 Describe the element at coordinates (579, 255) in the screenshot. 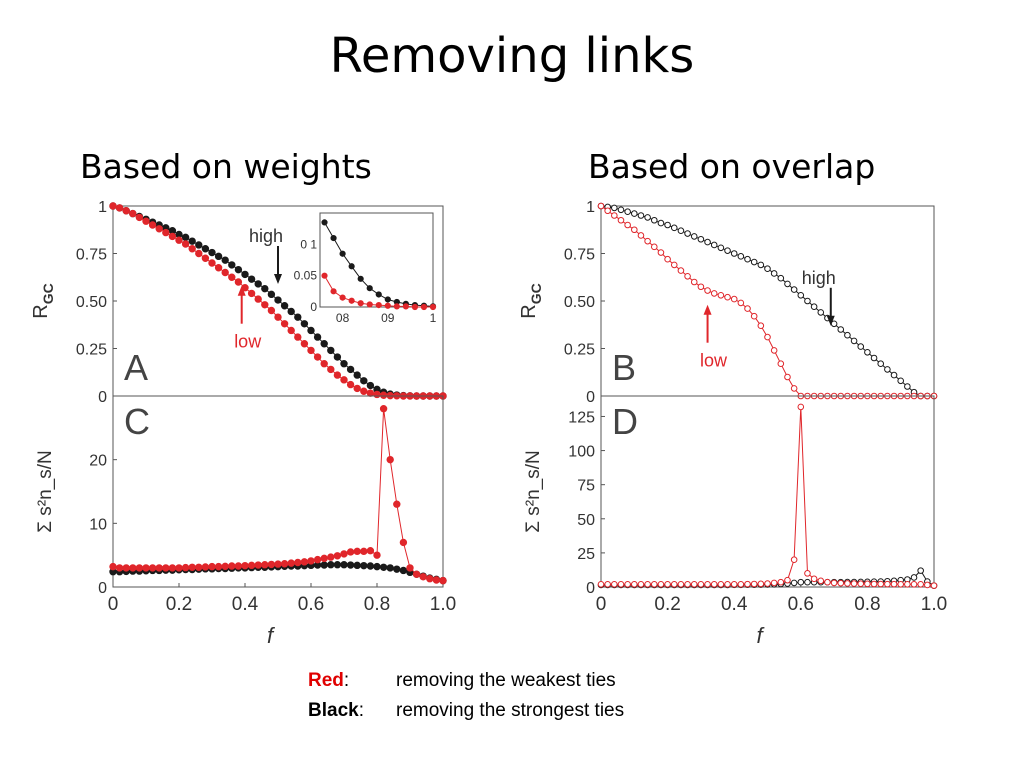

I see `y-tick-label: 0.75` at that location.